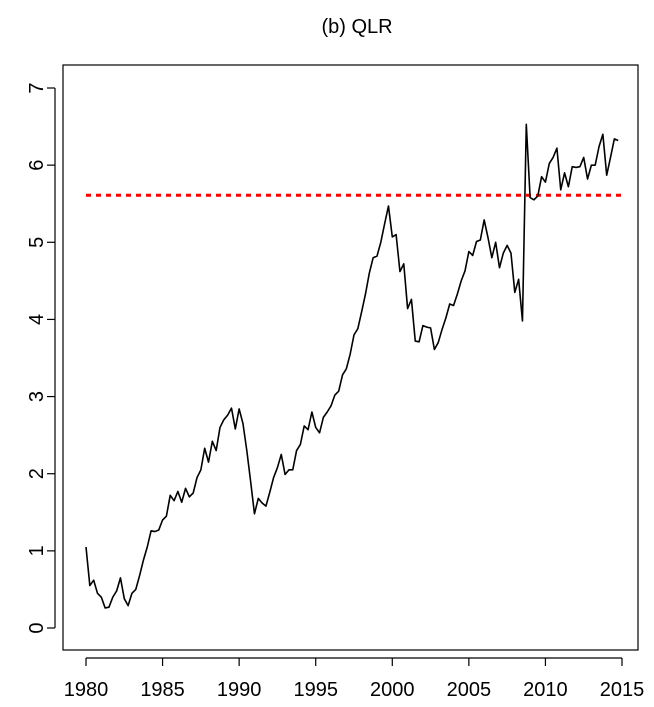 The image size is (654, 707). Describe the element at coordinates (239, 690) in the screenshot. I see `x-tick-label: 1990` at that location.